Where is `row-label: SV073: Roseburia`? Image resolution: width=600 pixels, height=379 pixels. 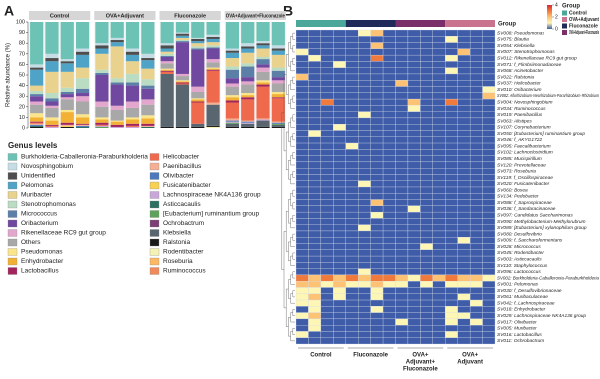
row-label: SV073: Roseburia is located at coordinates (516, 172).